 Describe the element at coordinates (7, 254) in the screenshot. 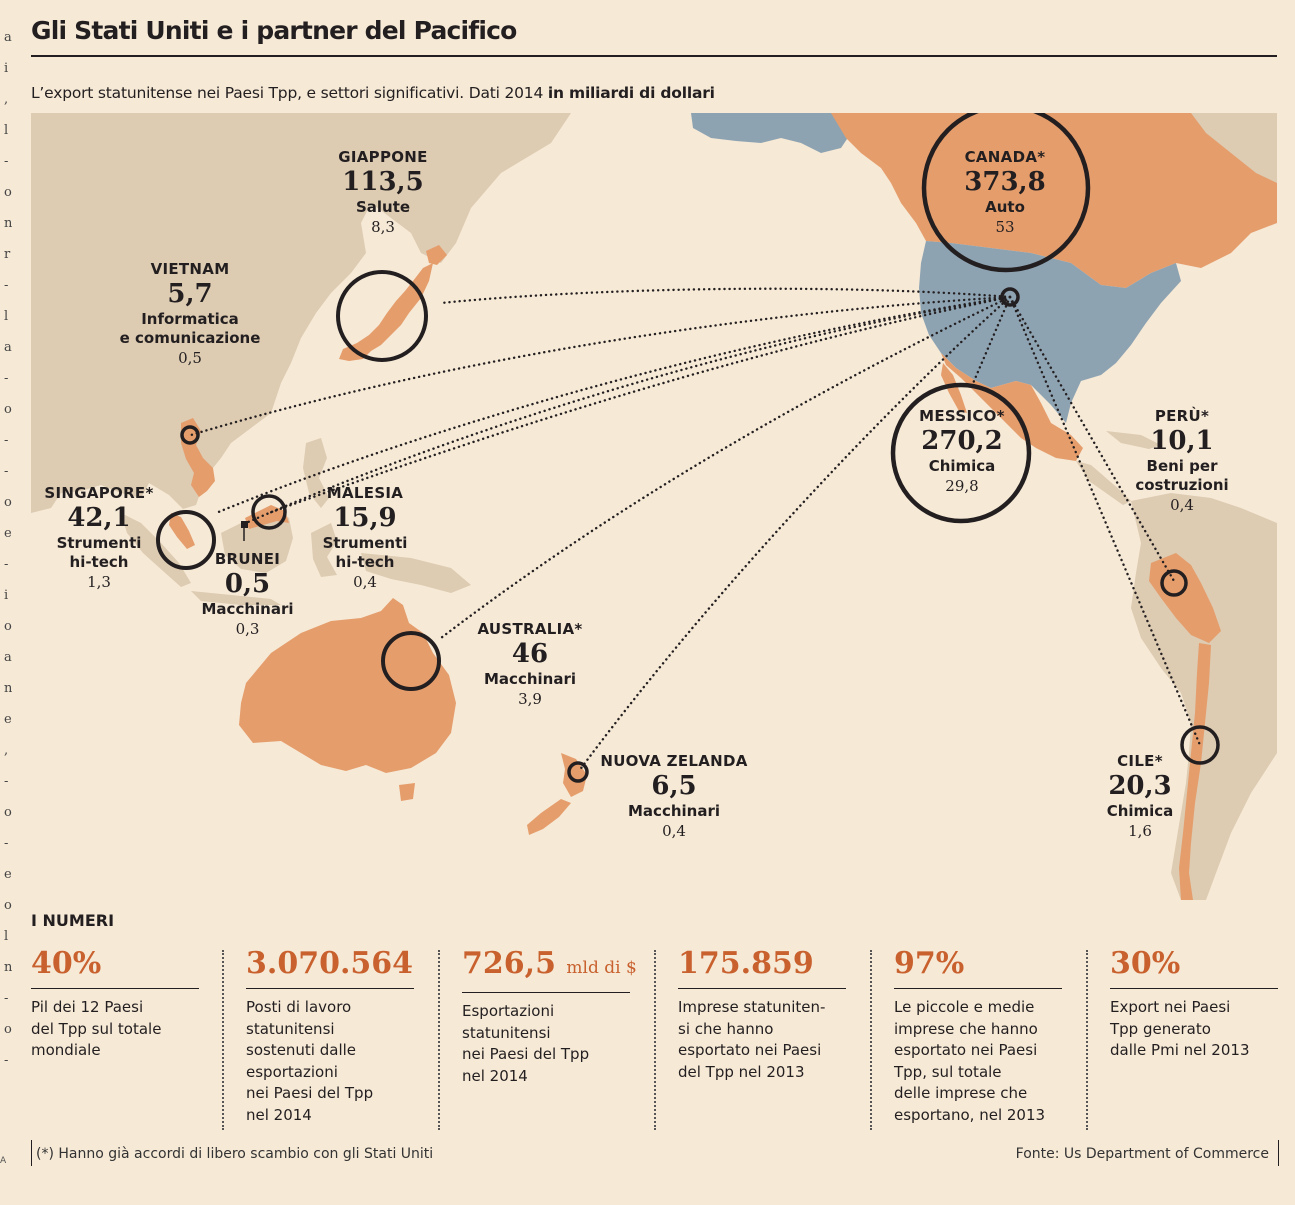

I see `margin-letter: r` at that location.